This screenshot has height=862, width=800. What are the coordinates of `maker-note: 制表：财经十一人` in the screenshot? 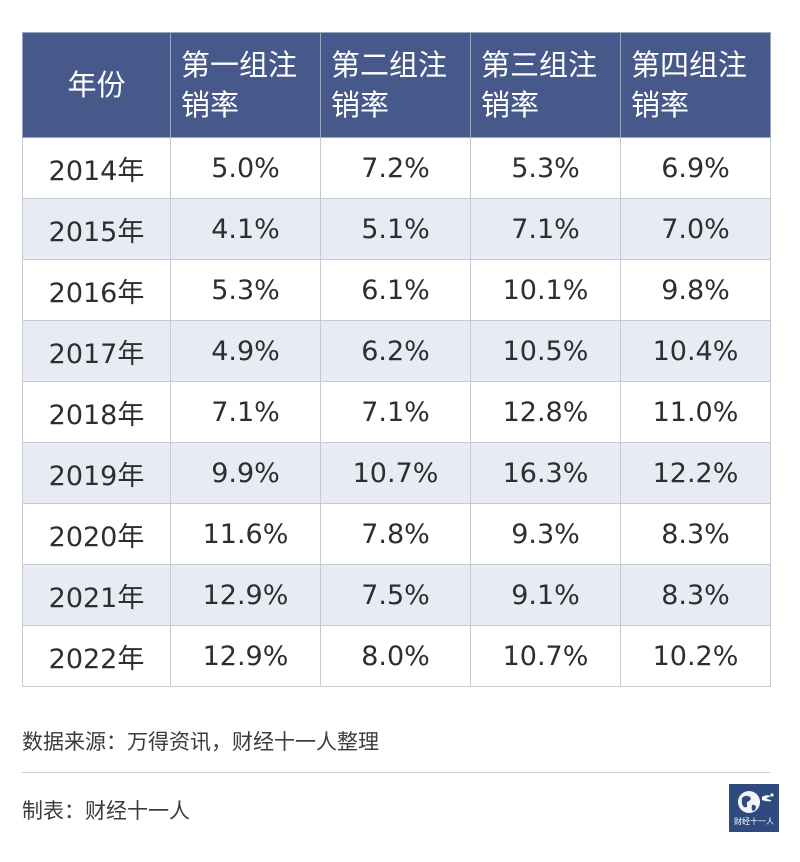 It's located at (106, 811).